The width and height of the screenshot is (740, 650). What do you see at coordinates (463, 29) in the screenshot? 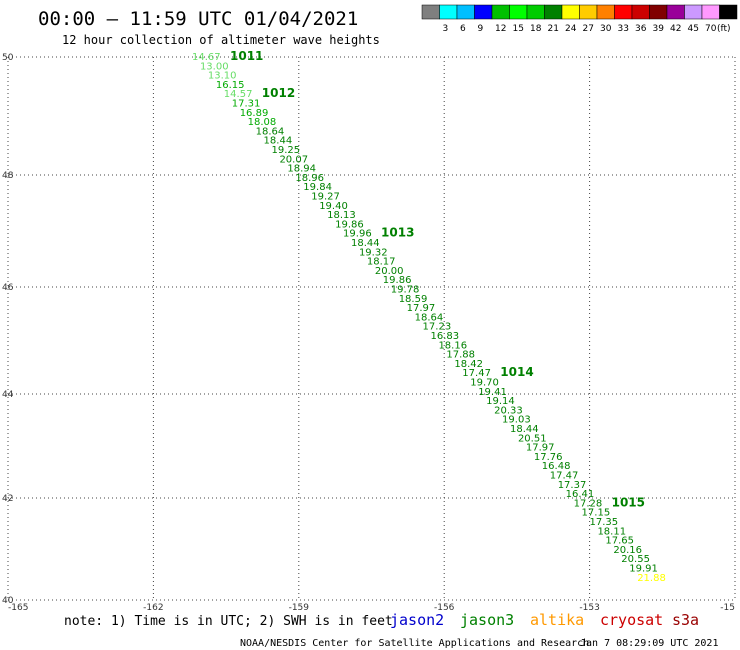
I see `legend-label: 6` at bounding box center [463, 29].